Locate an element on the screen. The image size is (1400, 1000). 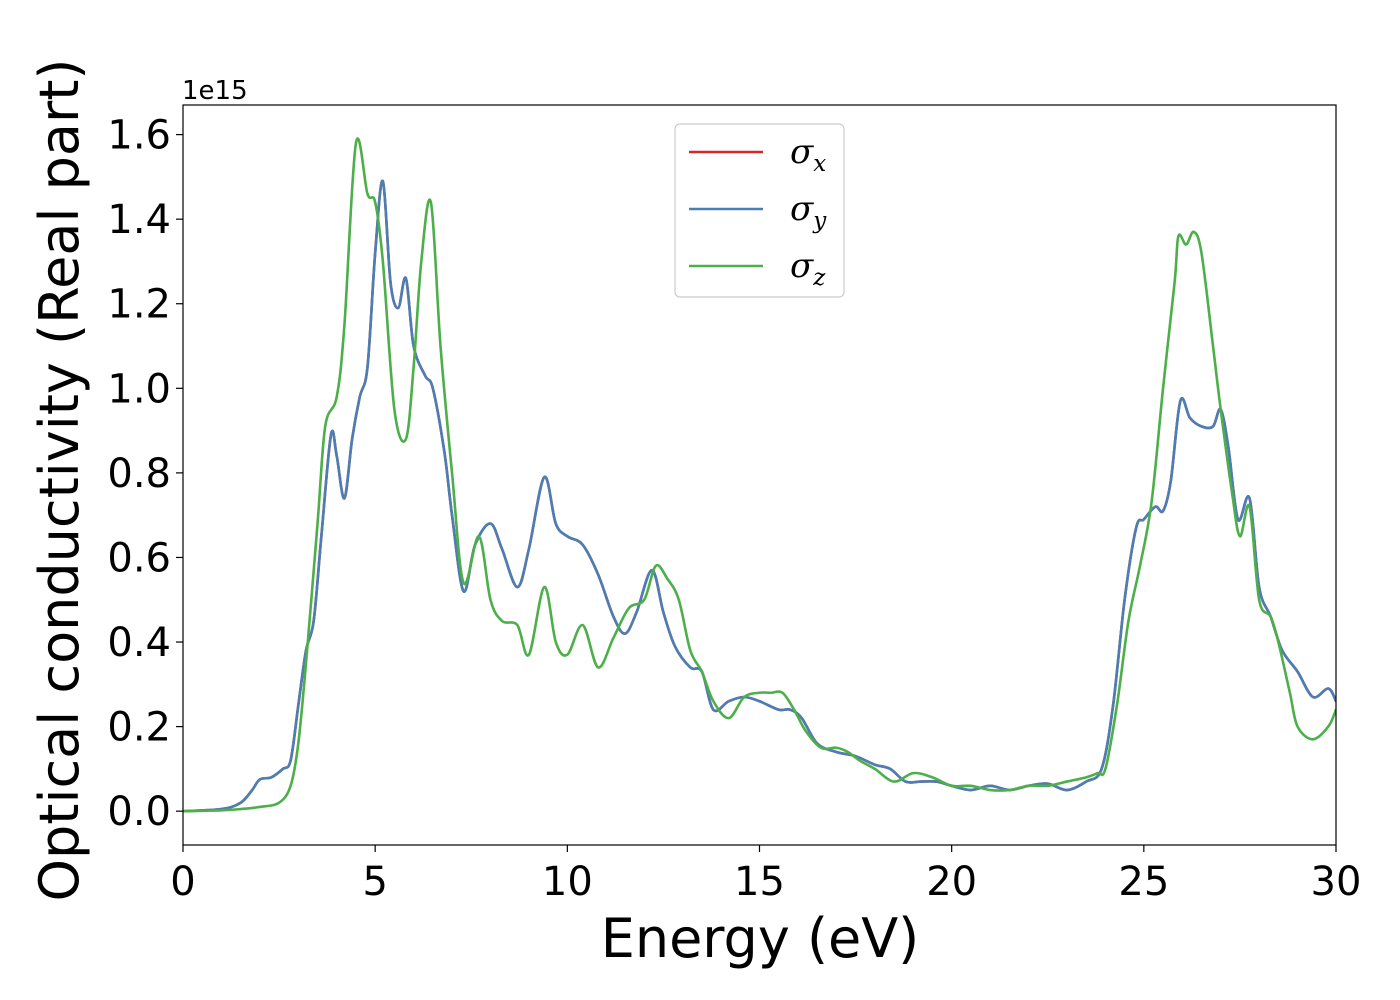
x-axis-title: Energy (eV) is located at coordinates (760, 938).